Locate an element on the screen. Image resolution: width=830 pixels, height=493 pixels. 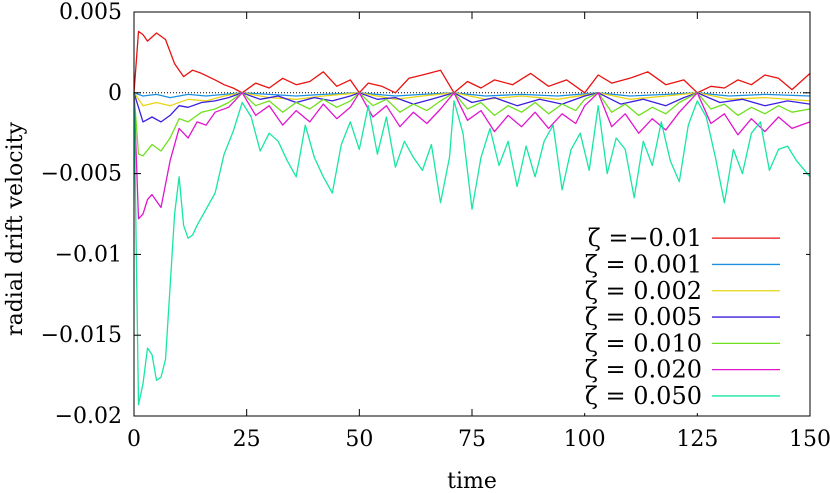
x-tick-label: 100 is located at coordinates (585, 439).